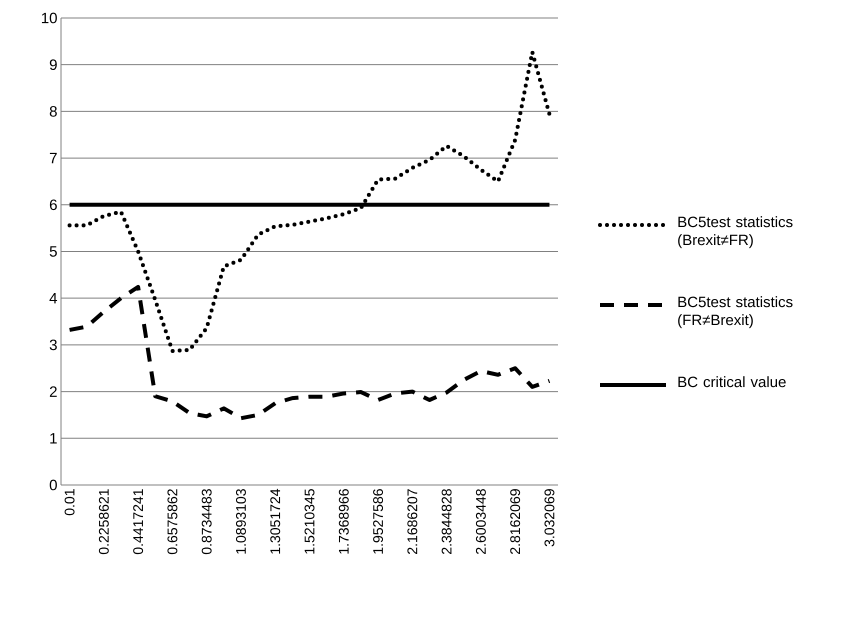  Describe the element at coordinates (53, 251) in the screenshot. I see `y-tick-label: 5` at that location.